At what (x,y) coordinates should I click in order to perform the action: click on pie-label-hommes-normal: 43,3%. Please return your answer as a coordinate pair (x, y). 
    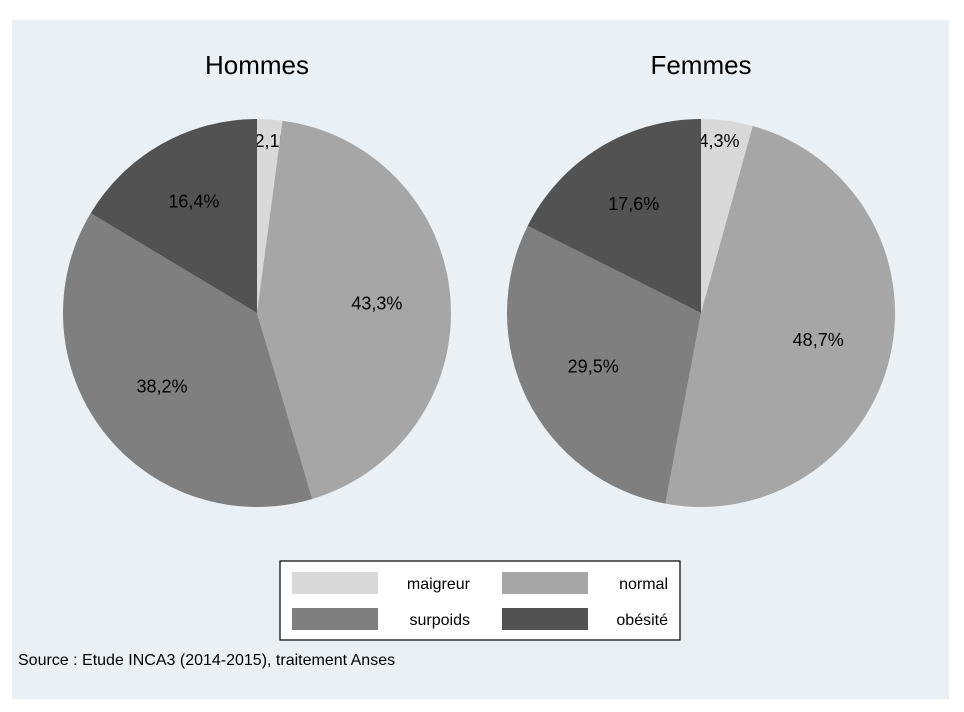
    Looking at the image, I should click on (376, 304).